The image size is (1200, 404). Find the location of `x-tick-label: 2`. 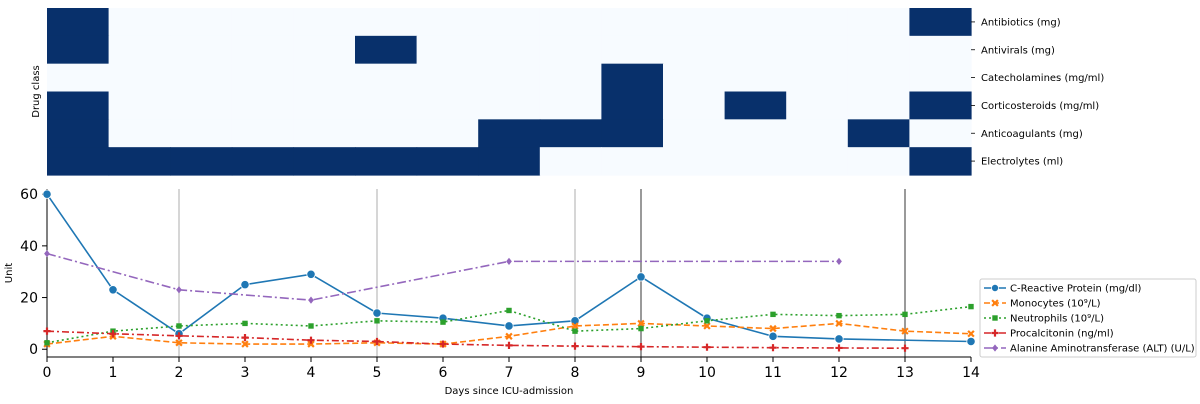

x-tick-label: 2 is located at coordinates (179, 373).